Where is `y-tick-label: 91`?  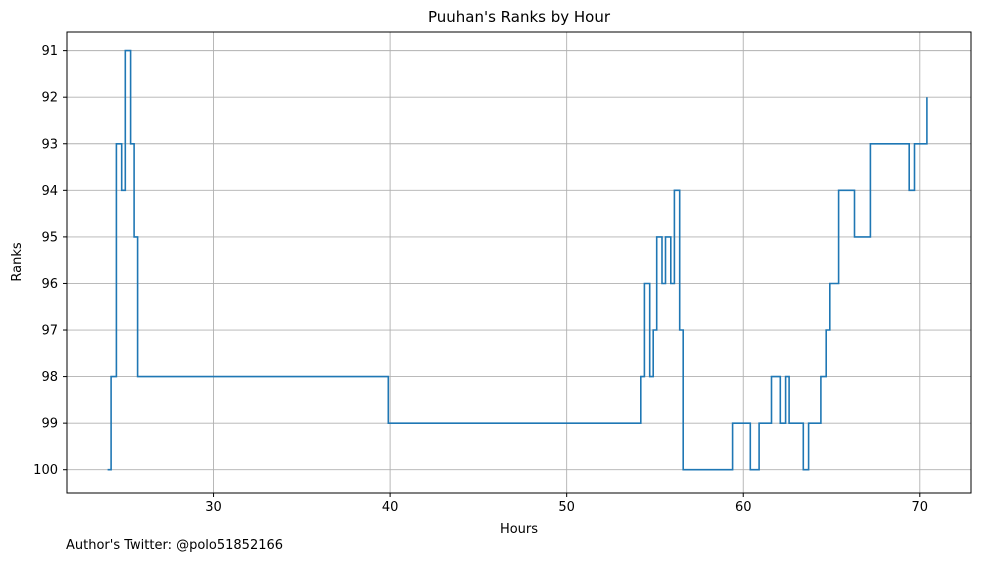
y-tick-label: 91 is located at coordinates (49, 51).